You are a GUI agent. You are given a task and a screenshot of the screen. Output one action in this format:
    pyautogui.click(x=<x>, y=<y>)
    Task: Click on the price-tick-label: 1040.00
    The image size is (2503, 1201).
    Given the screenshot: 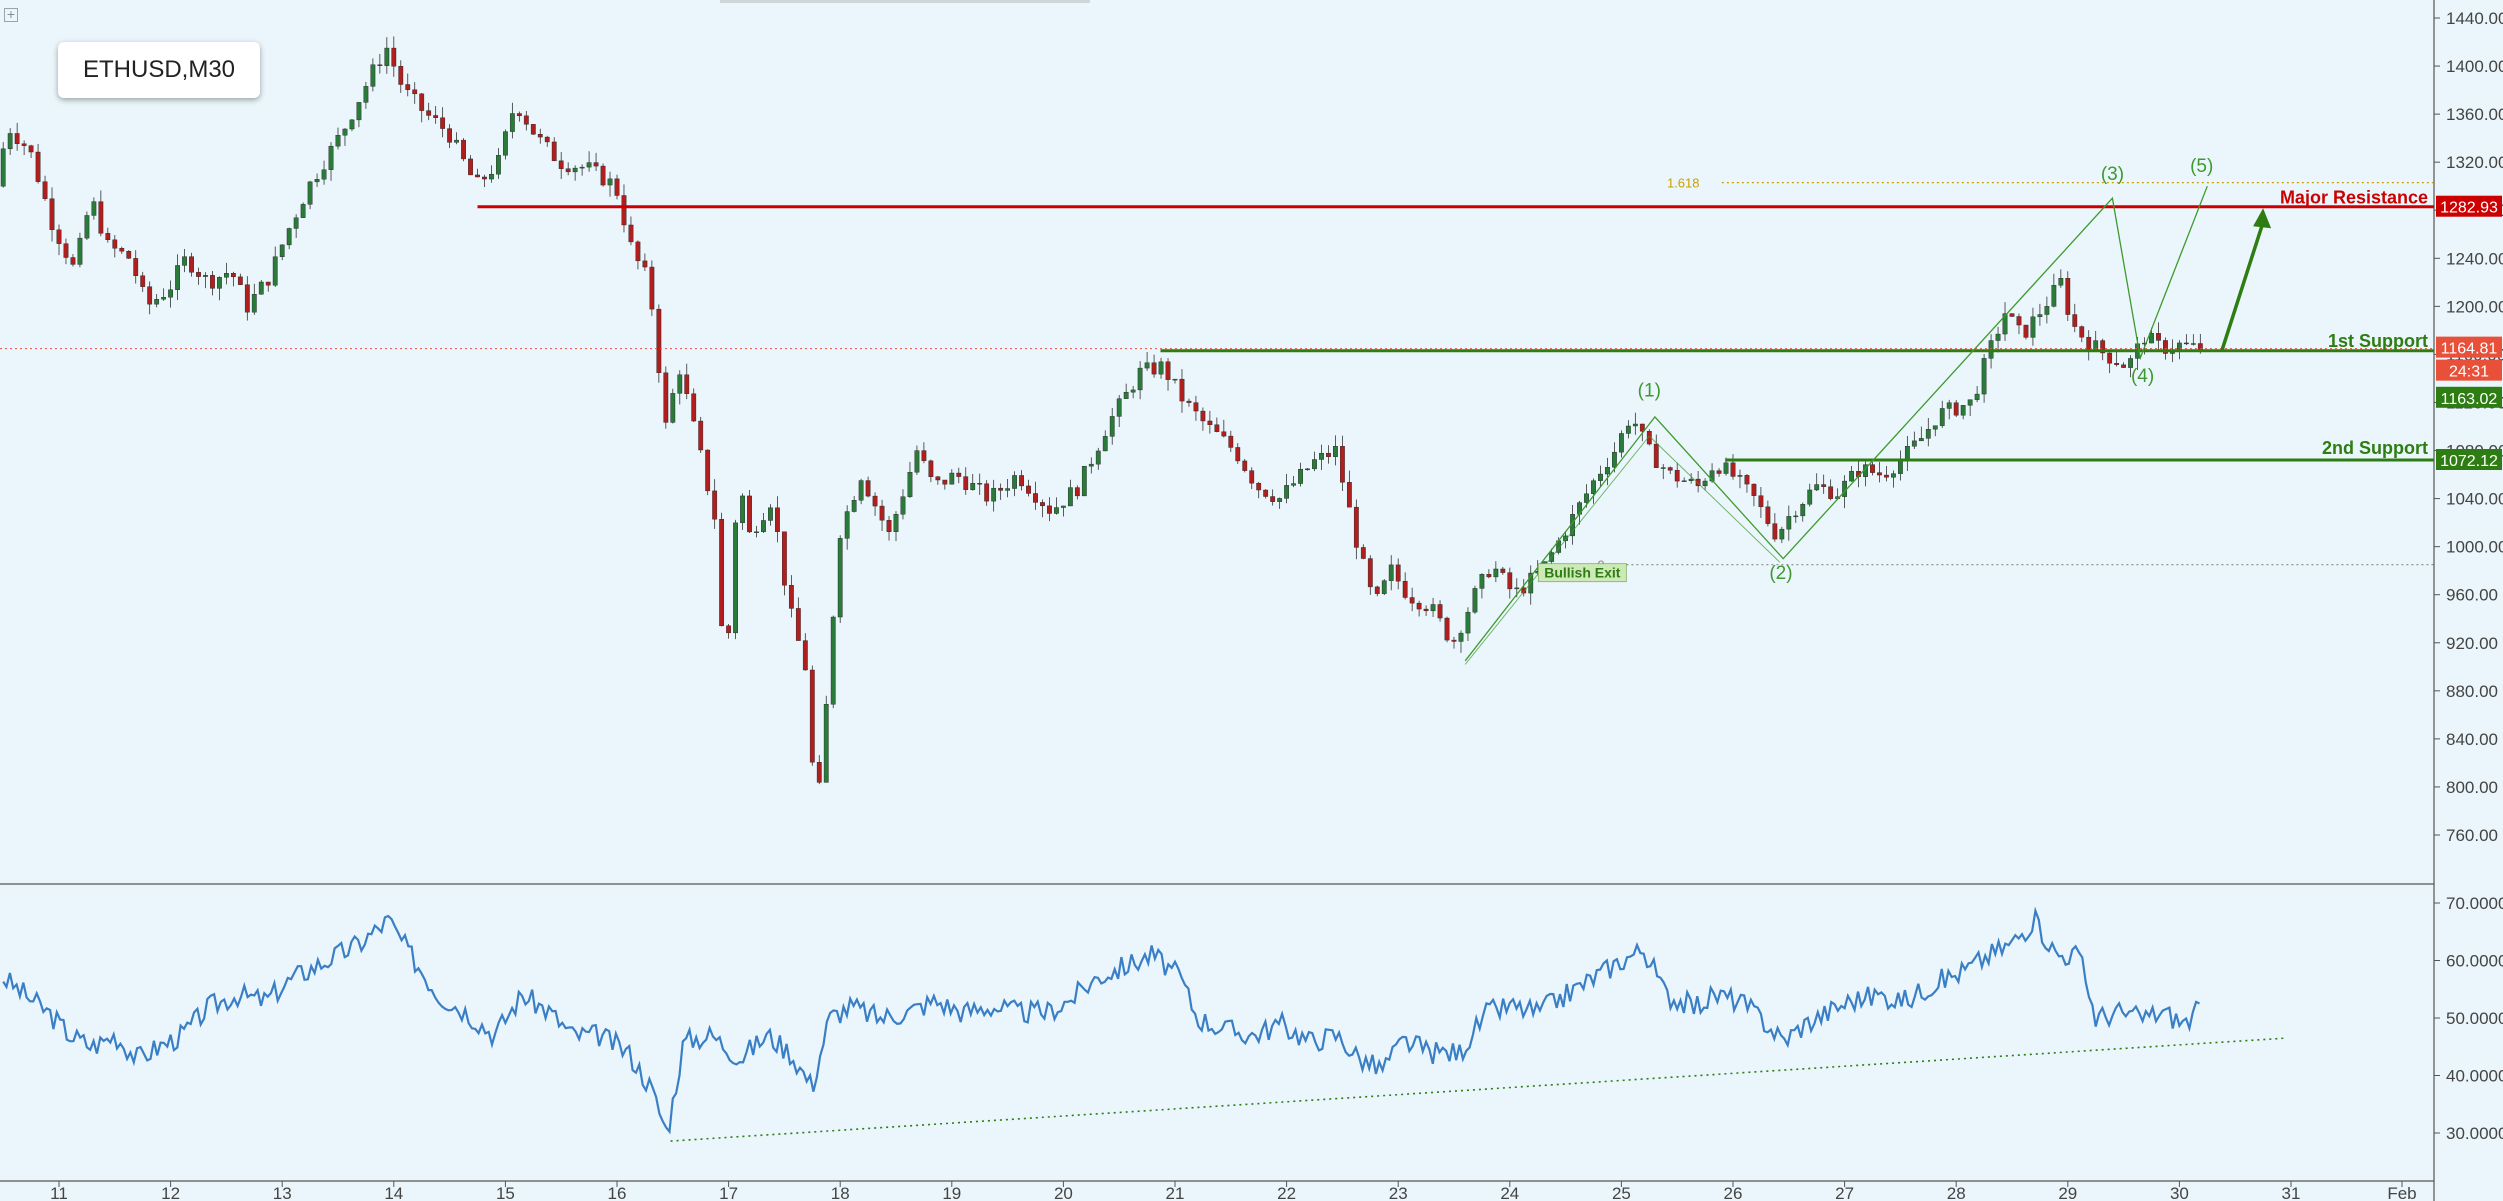 What is the action you would take?
    pyautogui.click(x=2474, y=499)
    